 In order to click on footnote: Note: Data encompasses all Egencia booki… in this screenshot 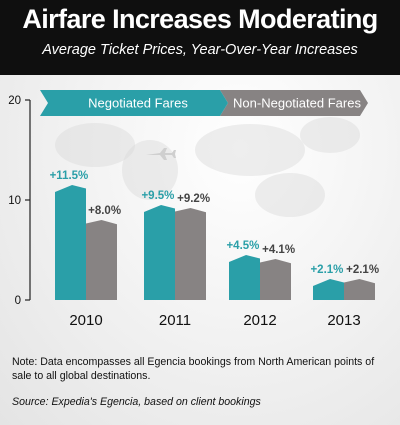, I will do `click(193, 369)`.